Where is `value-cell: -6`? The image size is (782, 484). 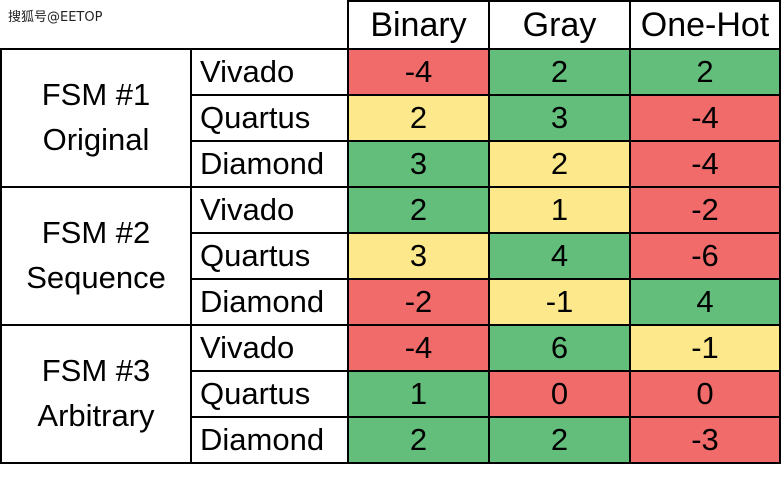 value-cell: -6 is located at coordinates (705, 256).